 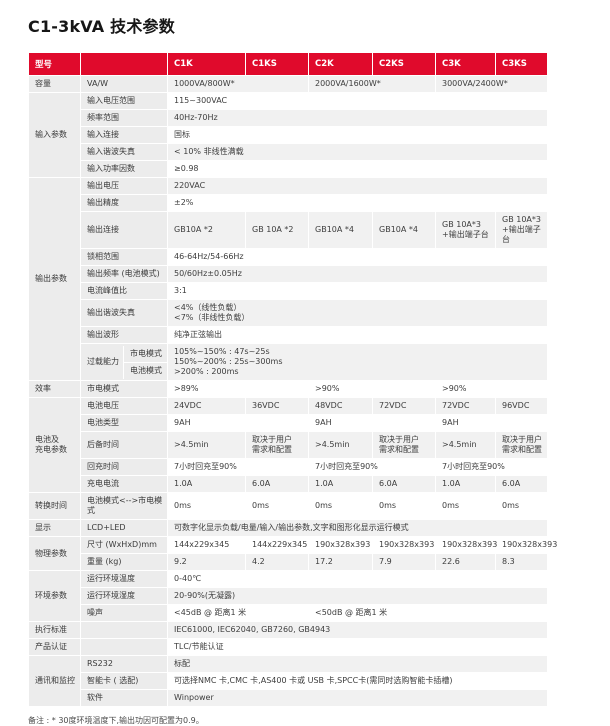 I want to click on row-label: 回充时间, so click(x=124, y=467).